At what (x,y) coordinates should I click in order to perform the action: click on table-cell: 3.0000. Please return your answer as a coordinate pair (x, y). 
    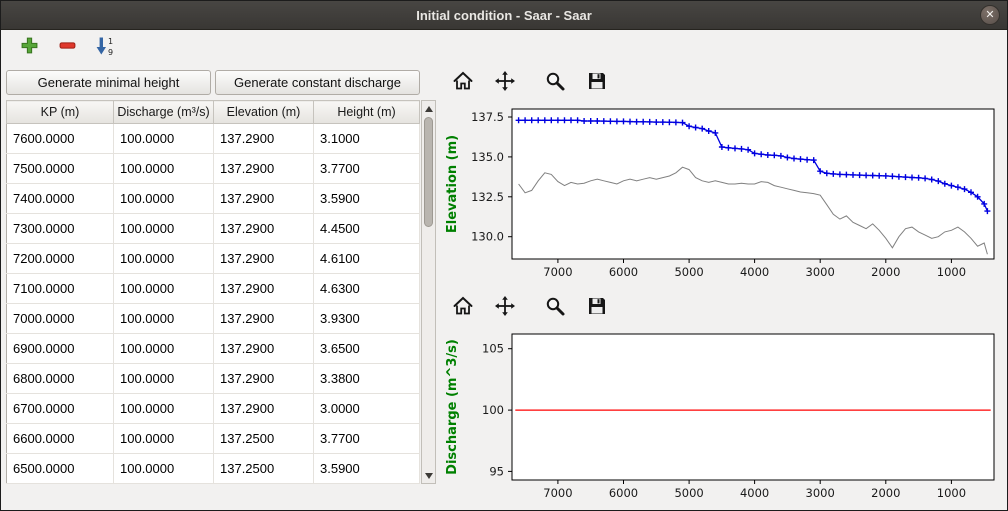
    Looking at the image, I should click on (366, 408).